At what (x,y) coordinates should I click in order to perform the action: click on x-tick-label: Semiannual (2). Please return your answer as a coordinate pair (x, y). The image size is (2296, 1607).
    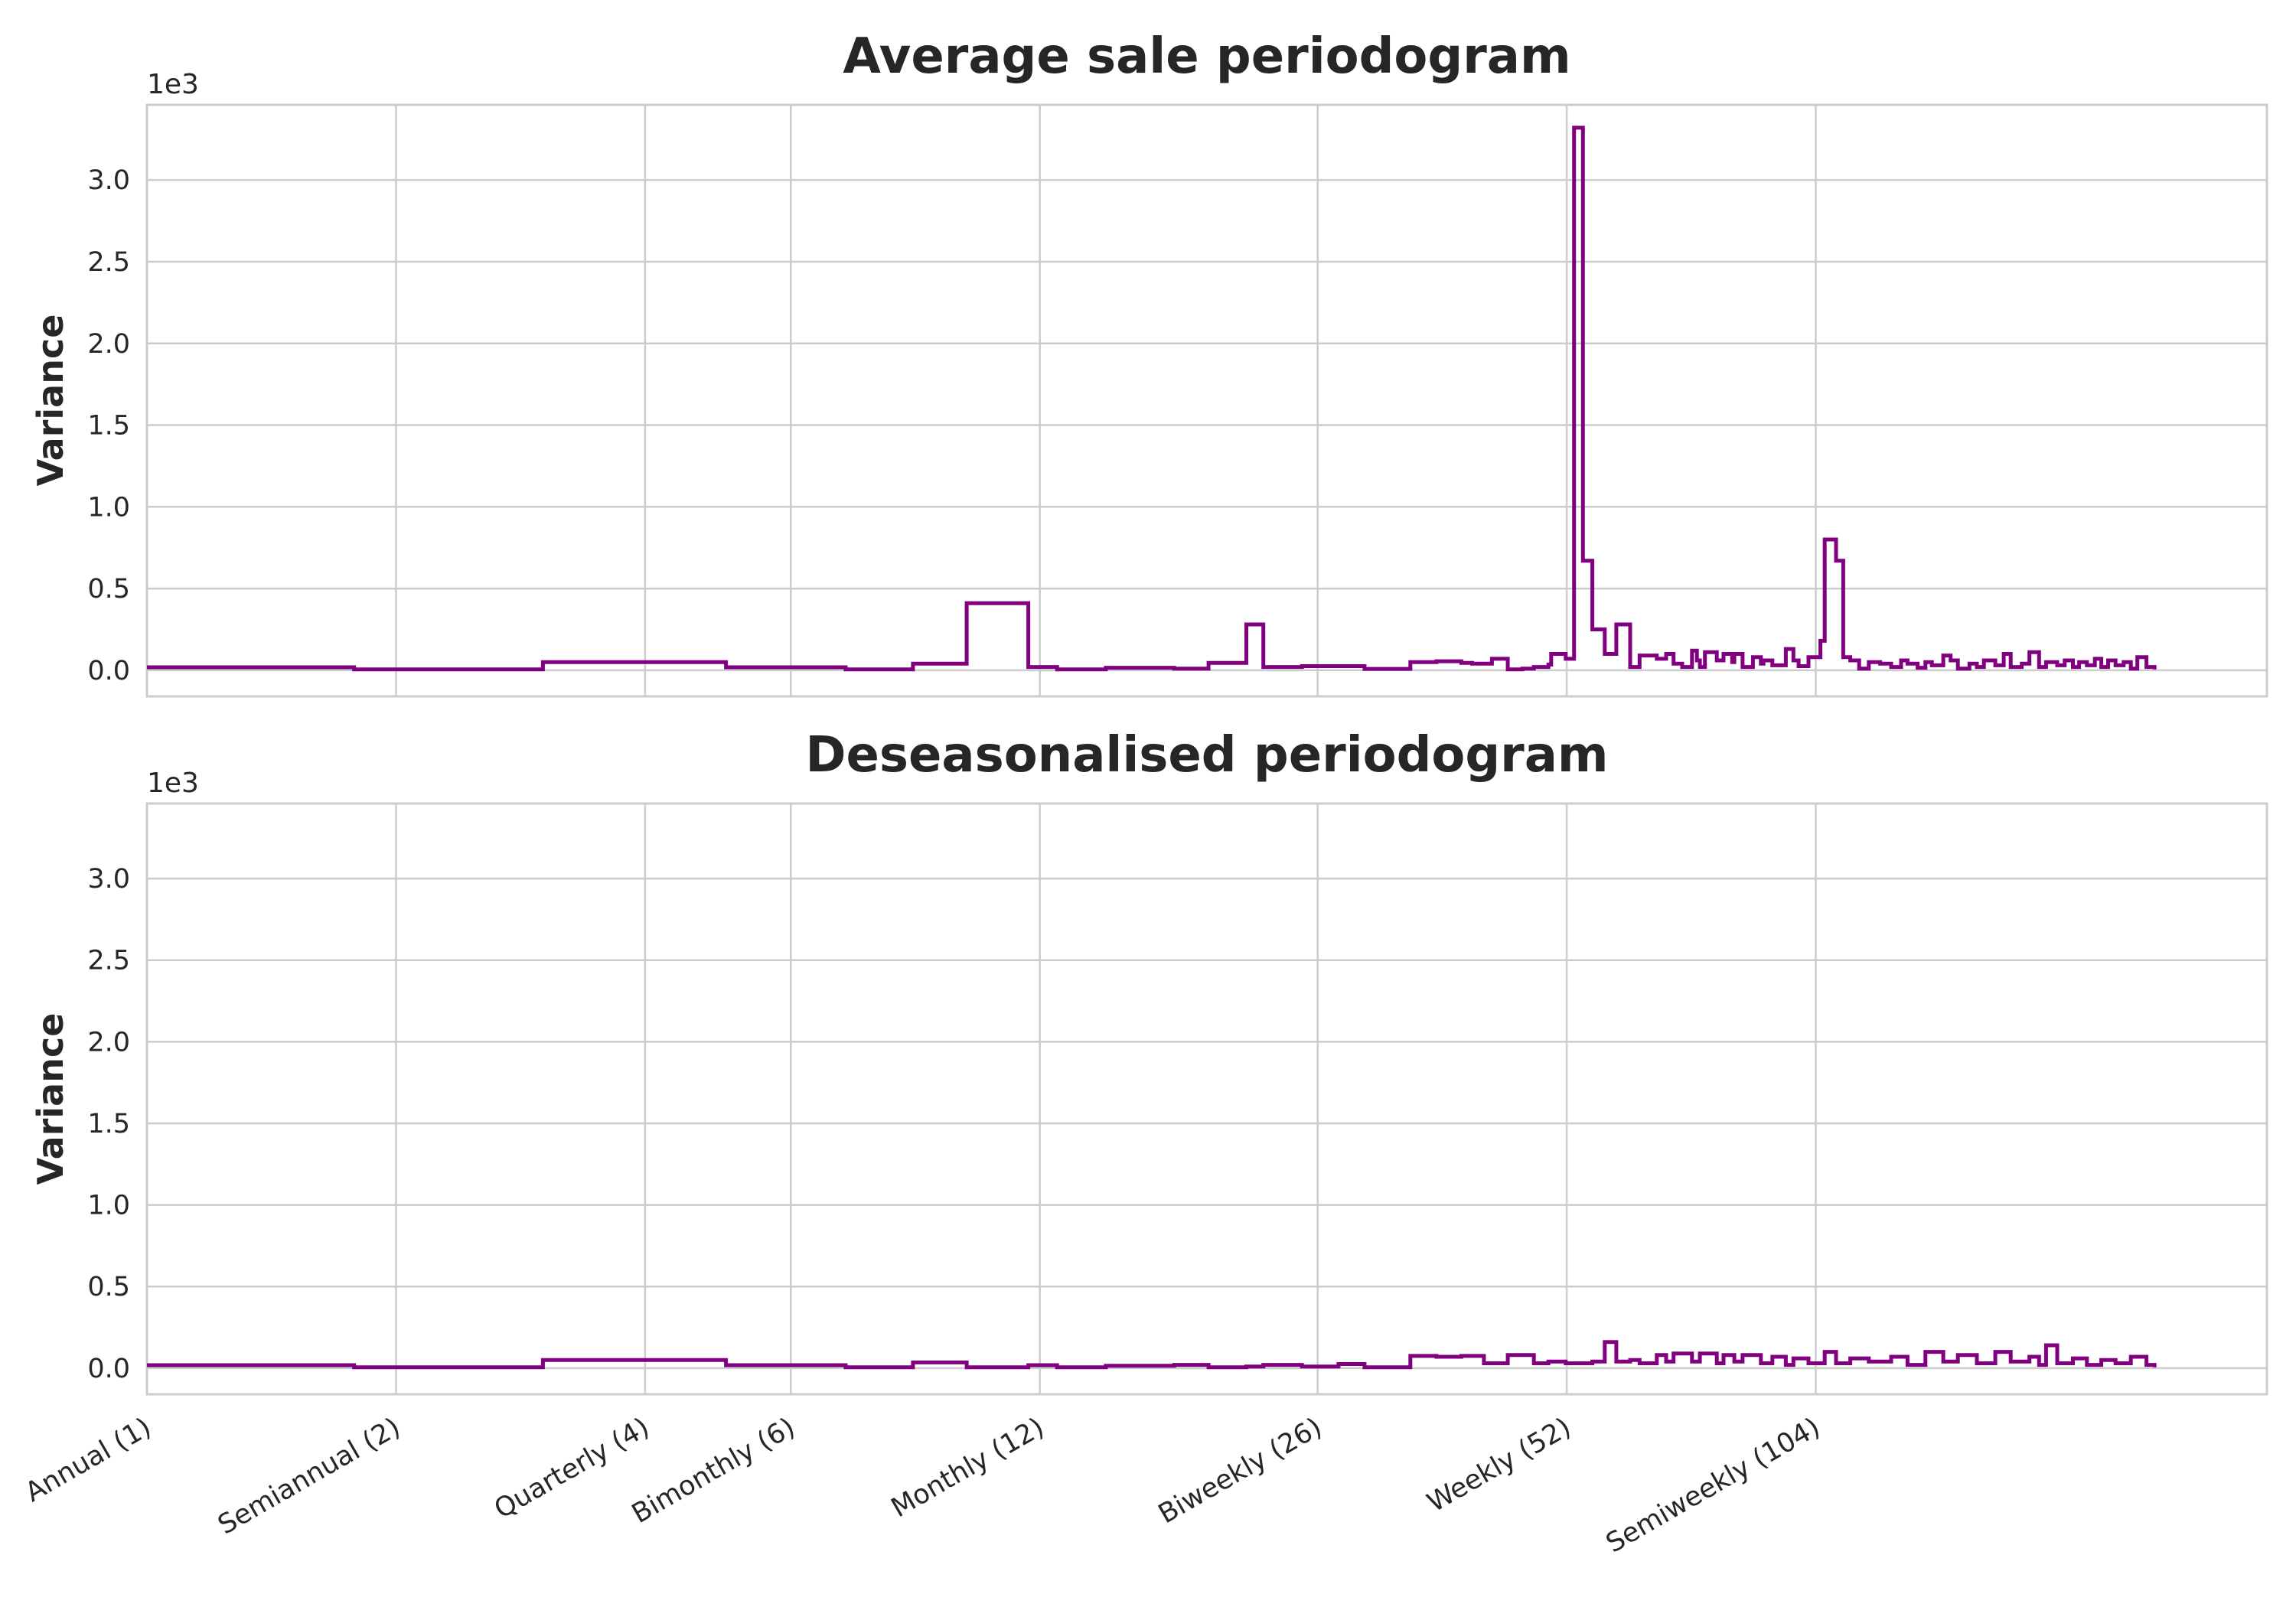
    Looking at the image, I should click on (309, 1476).